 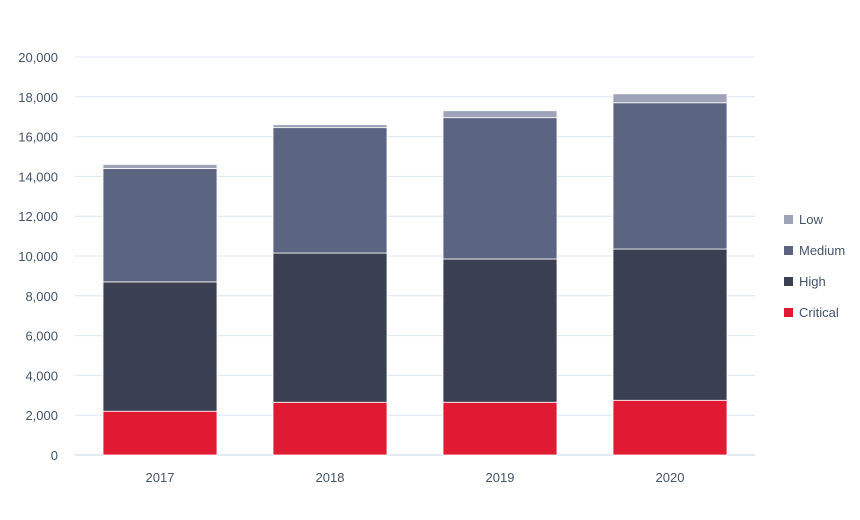 I want to click on legend-label-medium: Medium, so click(x=822, y=250).